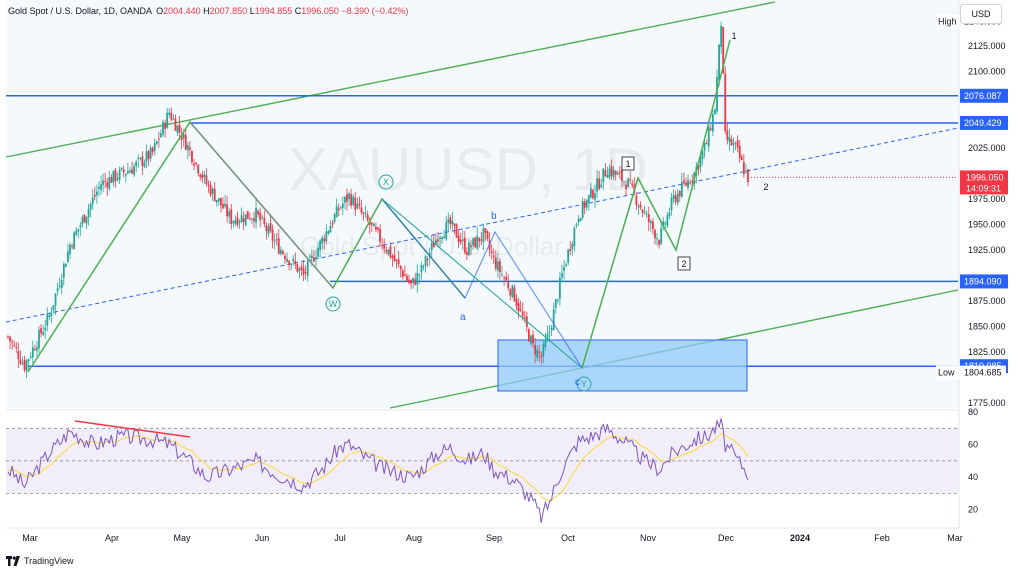 Image resolution: width=1024 pixels, height=580 pixels. What do you see at coordinates (984, 95) in the screenshot?
I see `price-badge-bg` at bounding box center [984, 95].